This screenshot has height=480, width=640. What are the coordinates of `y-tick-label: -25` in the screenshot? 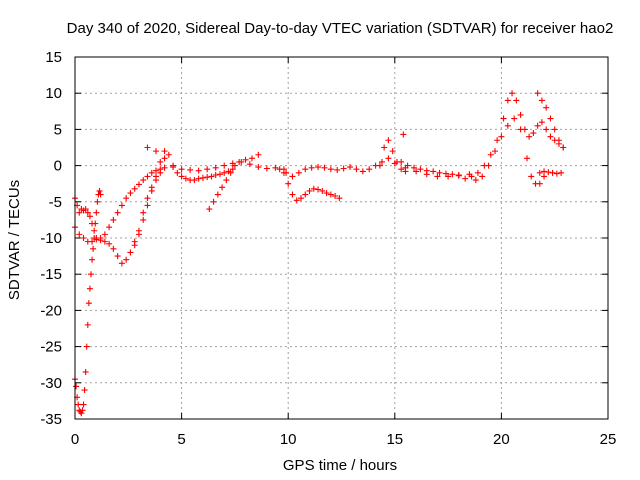 It's located at (51, 347).